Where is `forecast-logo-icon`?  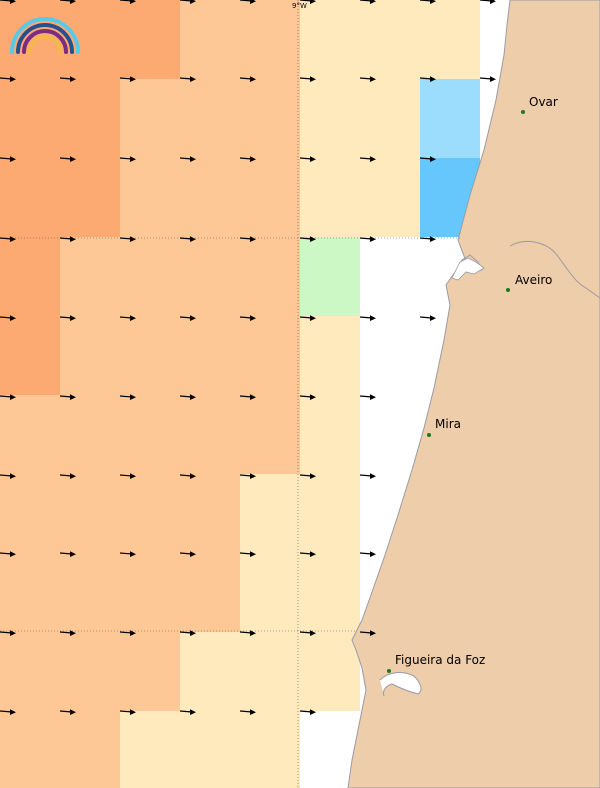 forecast-logo-icon is located at coordinates (45, 35).